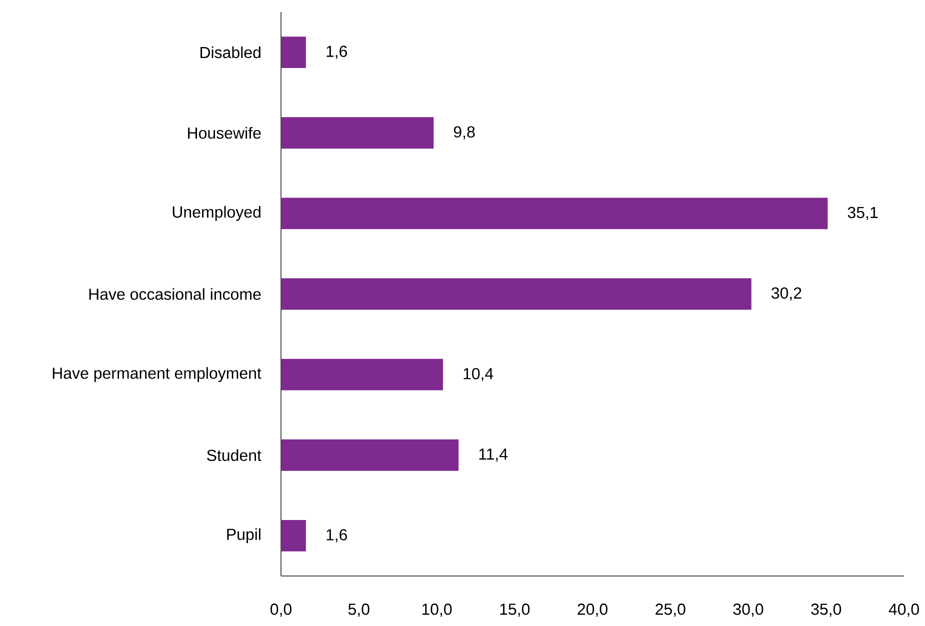 The height and width of the screenshot is (626, 925). I want to click on x-tick-label: 40,0, so click(903, 610).